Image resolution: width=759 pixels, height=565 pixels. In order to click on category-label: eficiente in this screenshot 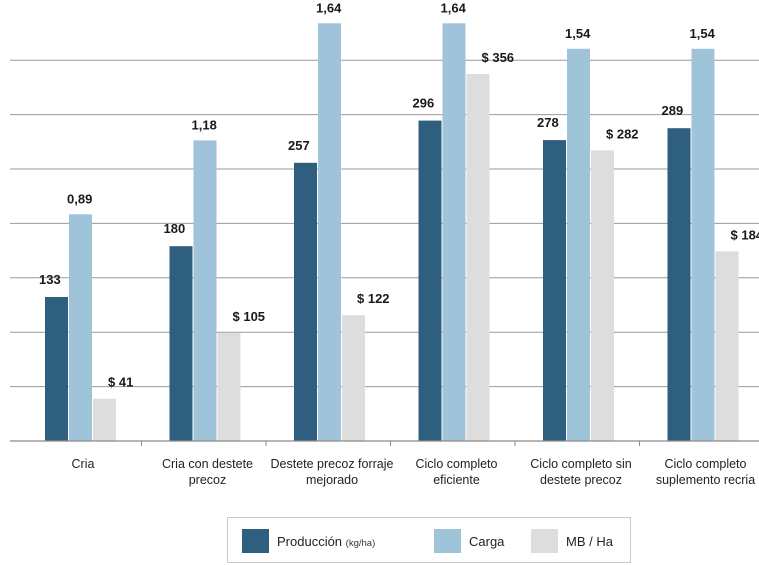, I will do `click(456, 480)`.